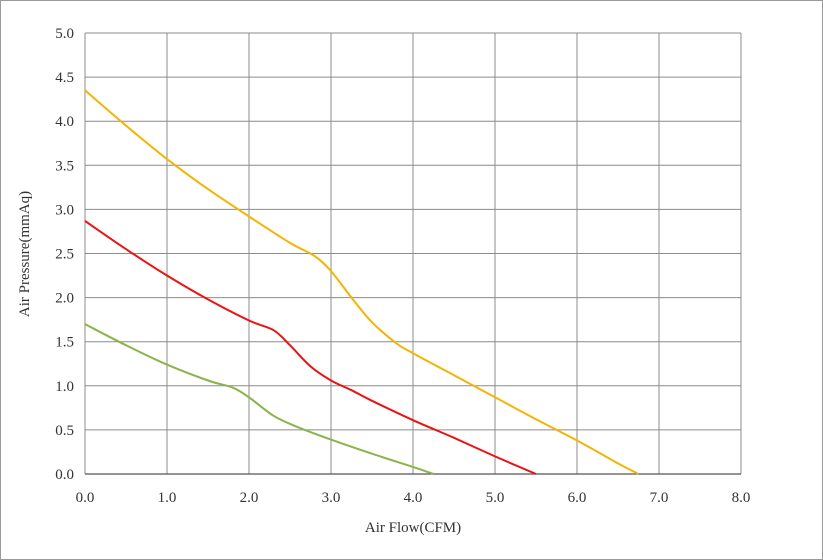  Describe the element at coordinates (64, 78) in the screenshot. I see `y-tick-label: 4.5` at that location.